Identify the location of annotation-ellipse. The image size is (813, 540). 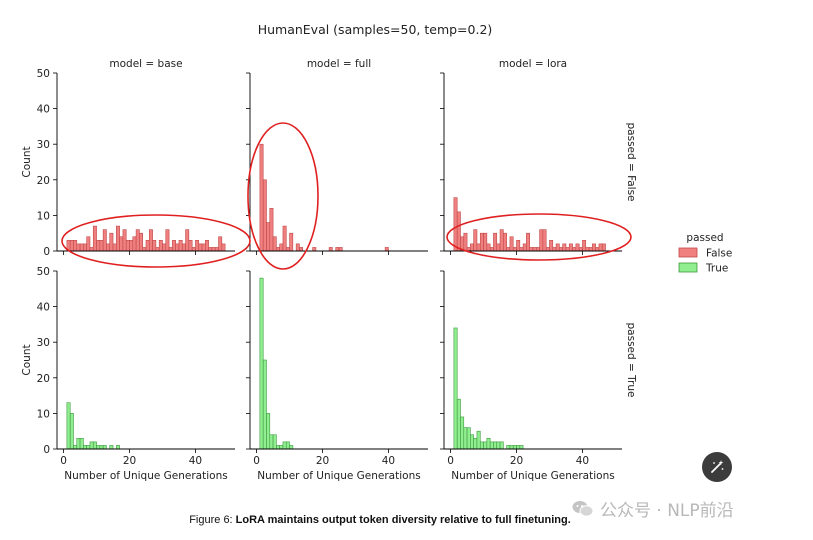
(539, 237).